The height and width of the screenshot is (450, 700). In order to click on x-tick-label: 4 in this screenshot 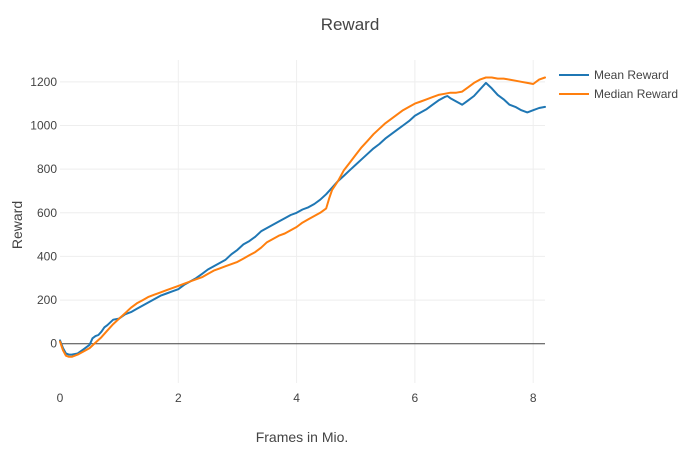, I will do `click(296, 398)`.